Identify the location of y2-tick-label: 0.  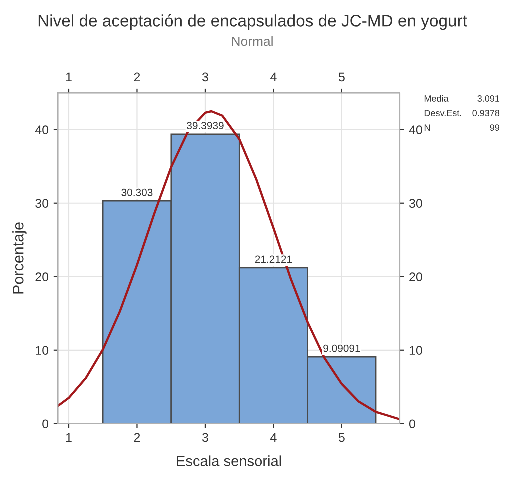
(412, 424).